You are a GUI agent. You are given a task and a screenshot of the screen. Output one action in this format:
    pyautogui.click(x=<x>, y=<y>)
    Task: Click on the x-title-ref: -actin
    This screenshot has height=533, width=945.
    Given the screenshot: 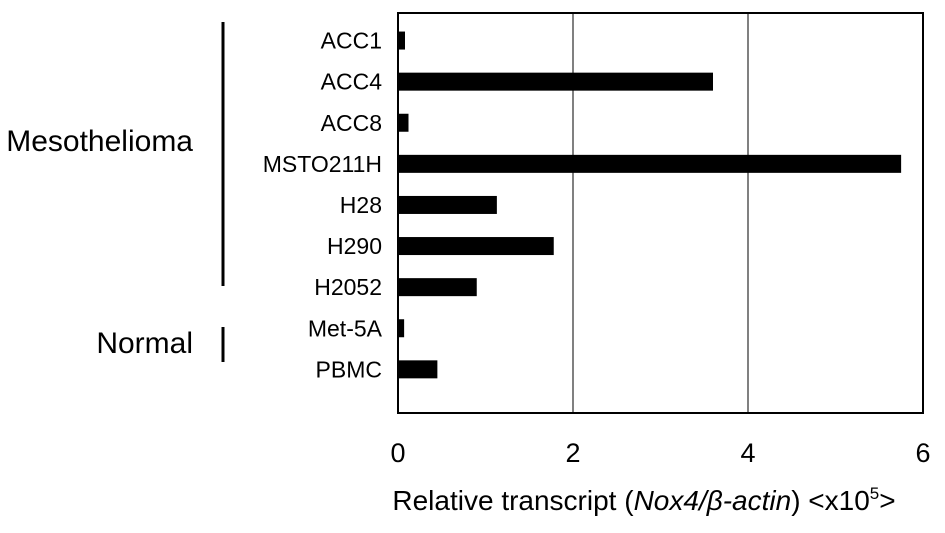 What is the action you would take?
    pyautogui.click(x=757, y=500)
    